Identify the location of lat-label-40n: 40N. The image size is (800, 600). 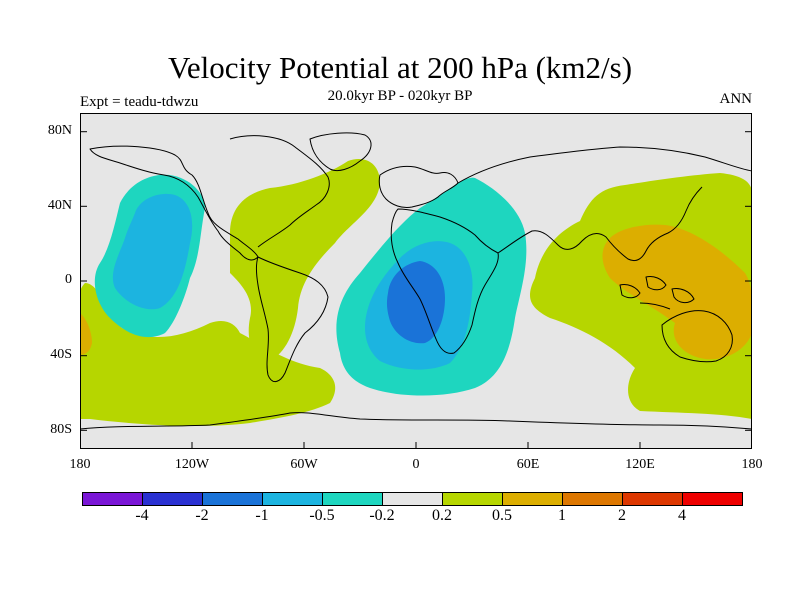
(59, 205).